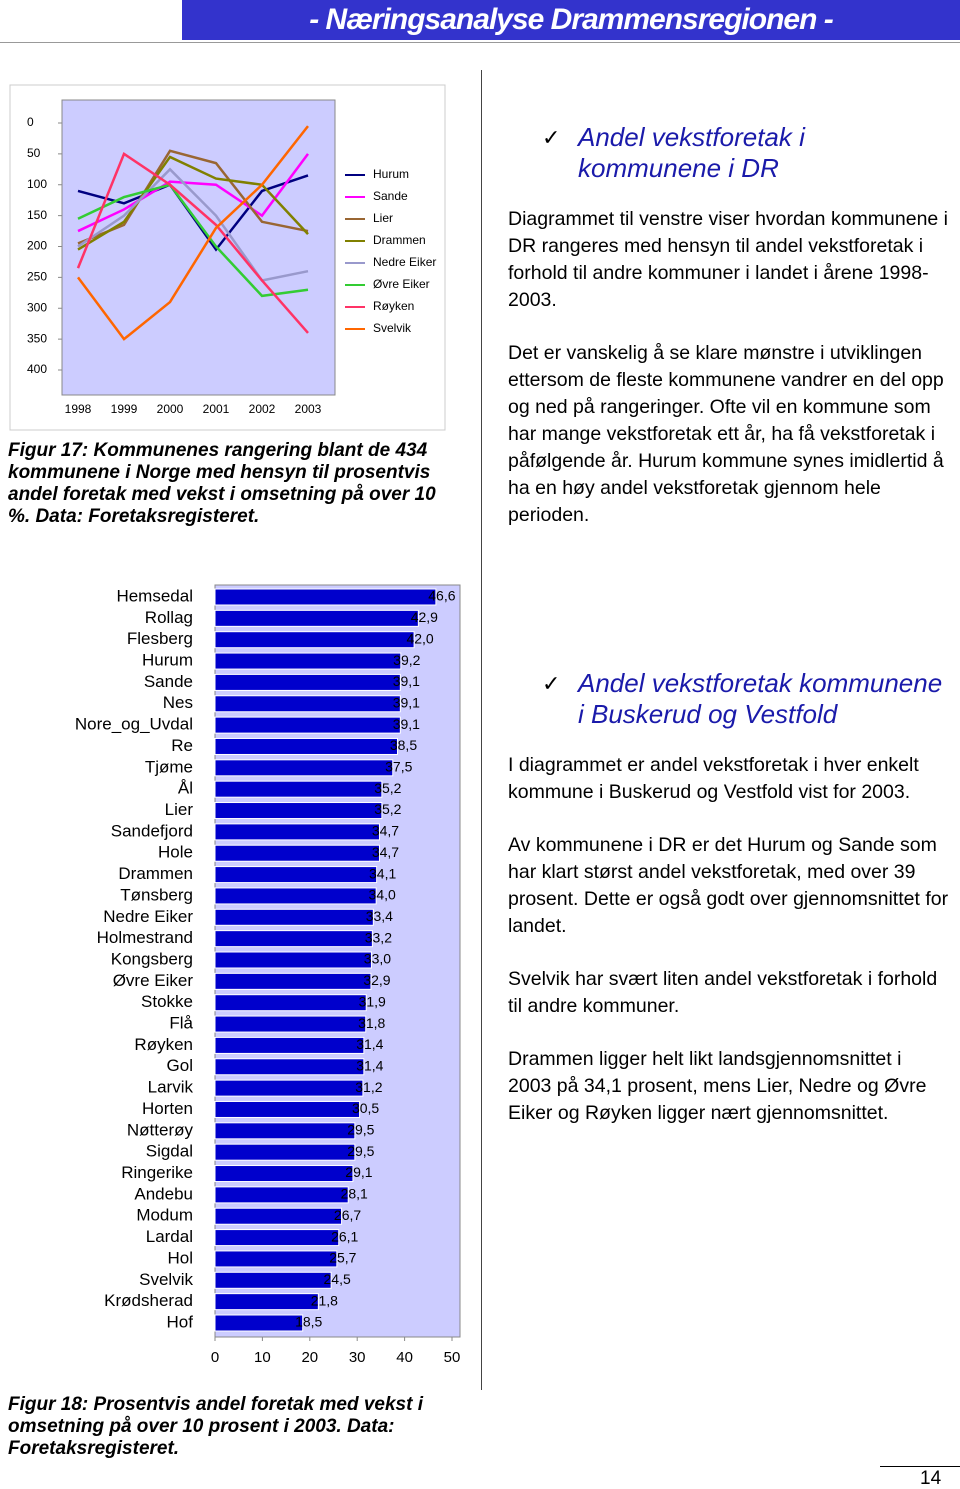 This screenshot has width=960, height=1489. What do you see at coordinates (180, 1065) in the screenshot?
I see `category-label: Gol` at bounding box center [180, 1065].